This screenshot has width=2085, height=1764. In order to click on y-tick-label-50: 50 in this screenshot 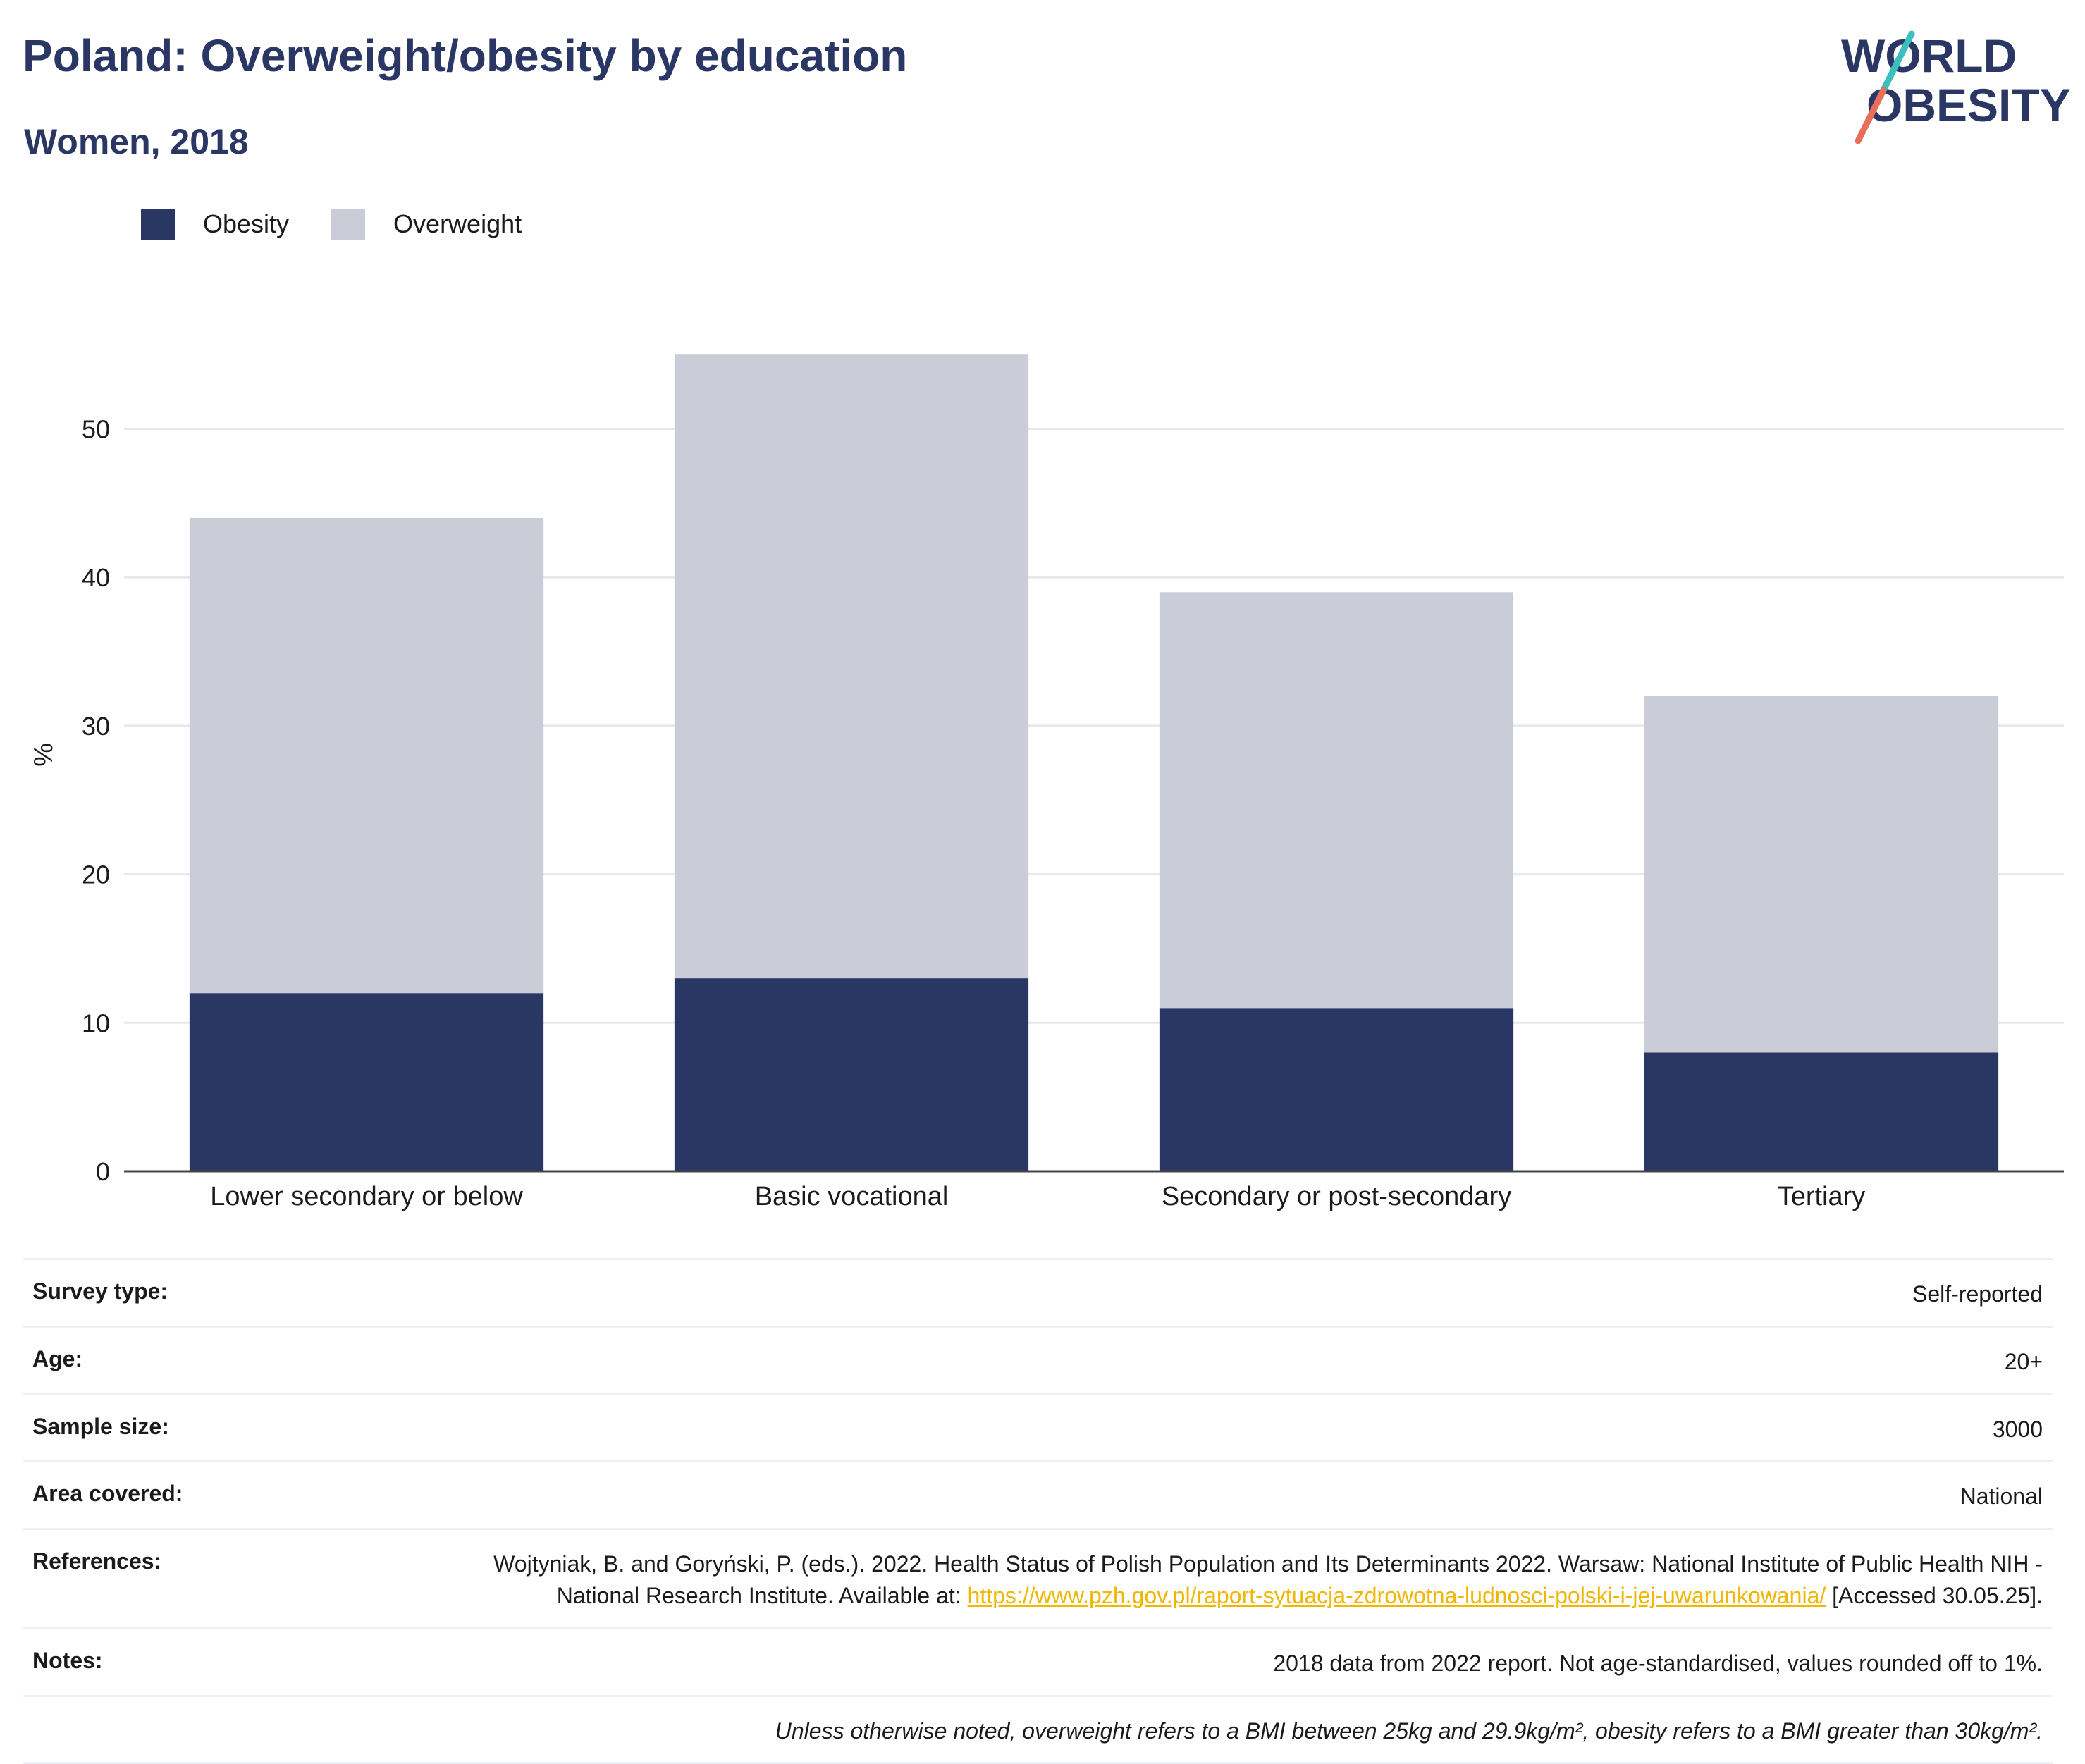, I will do `click(96, 429)`.